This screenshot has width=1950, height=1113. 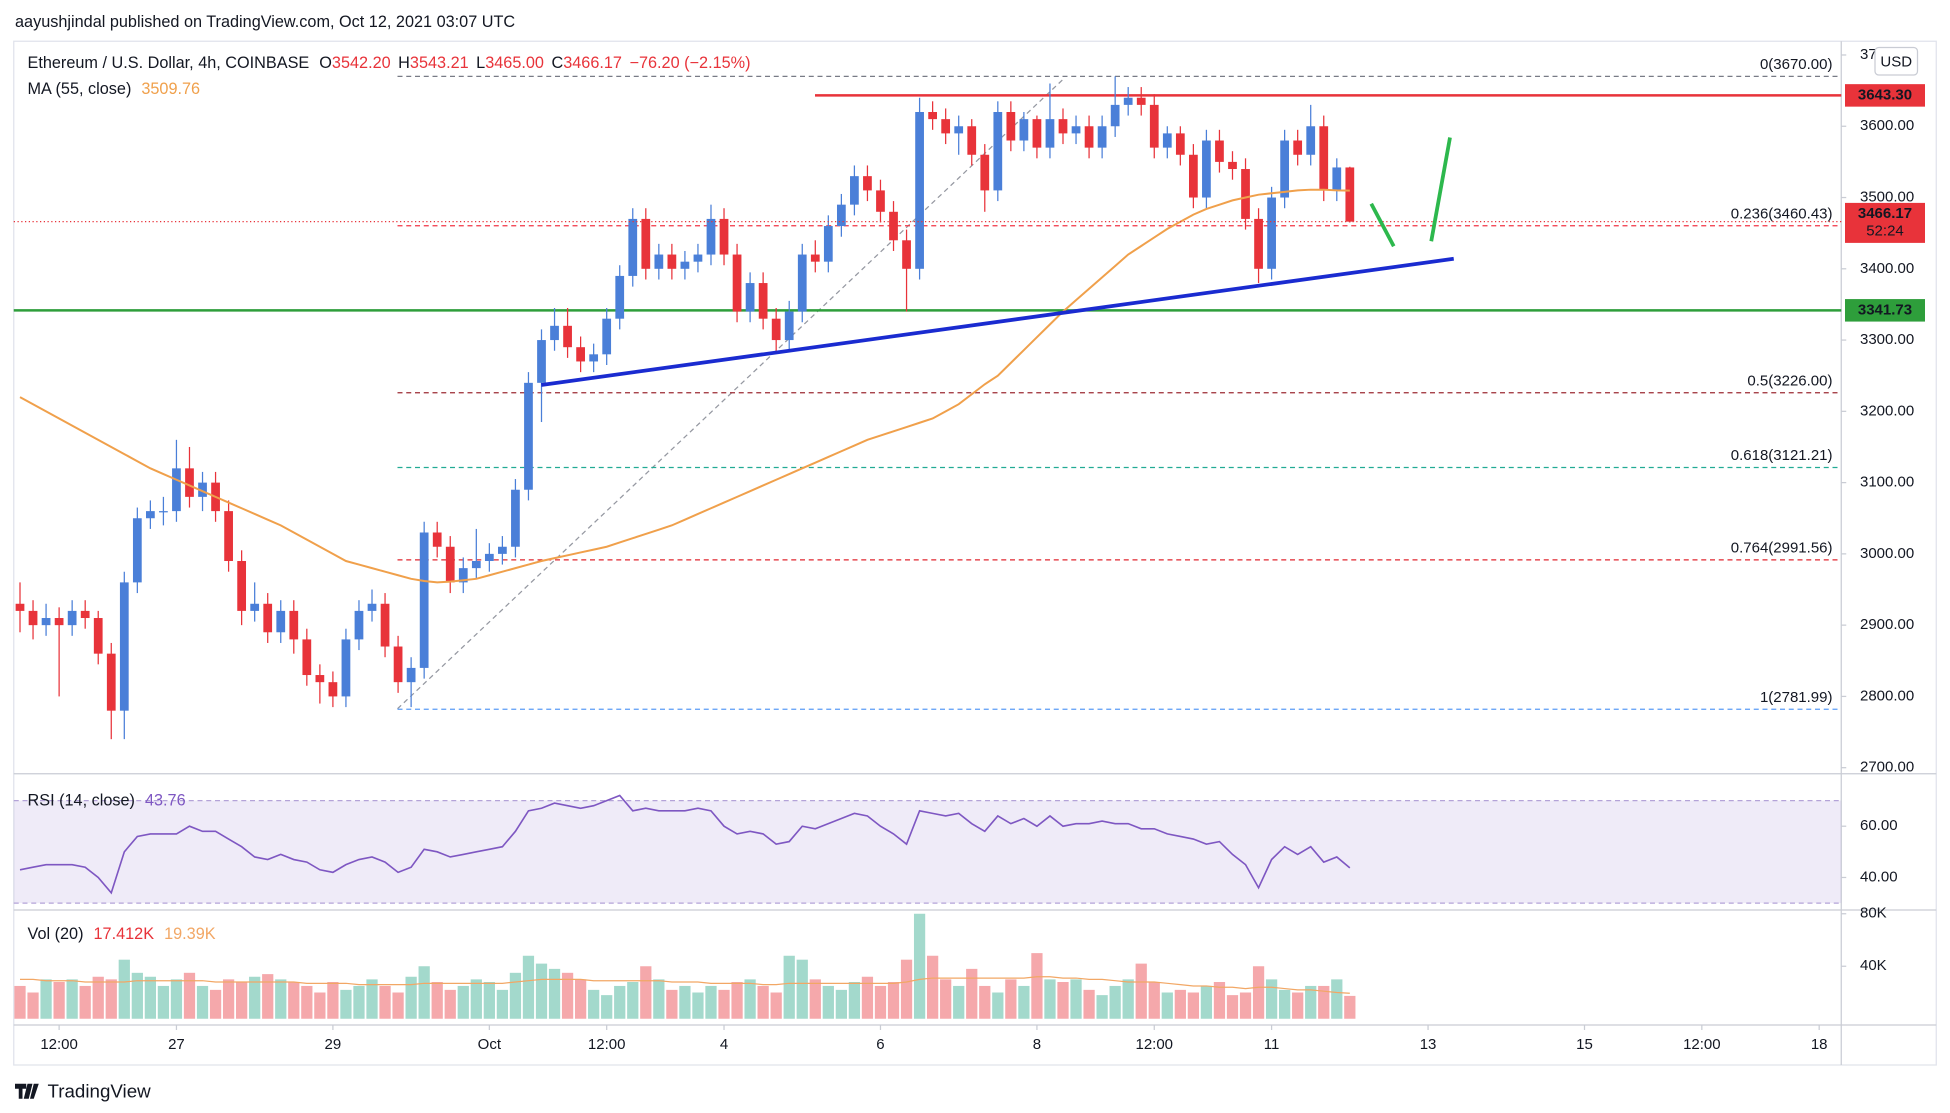 I want to click on vol-legend: Vol (20) 17.412K 19.39K, so click(x=122, y=934).